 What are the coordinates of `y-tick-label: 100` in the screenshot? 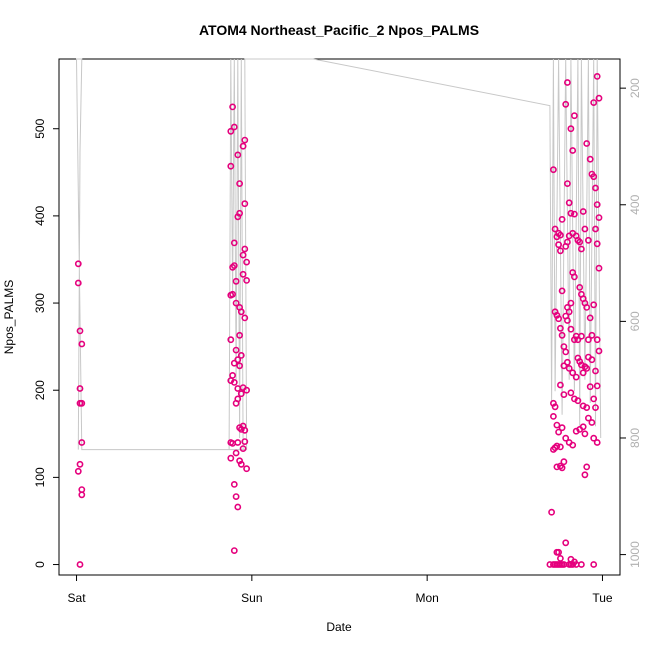 It's located at (40, 477).